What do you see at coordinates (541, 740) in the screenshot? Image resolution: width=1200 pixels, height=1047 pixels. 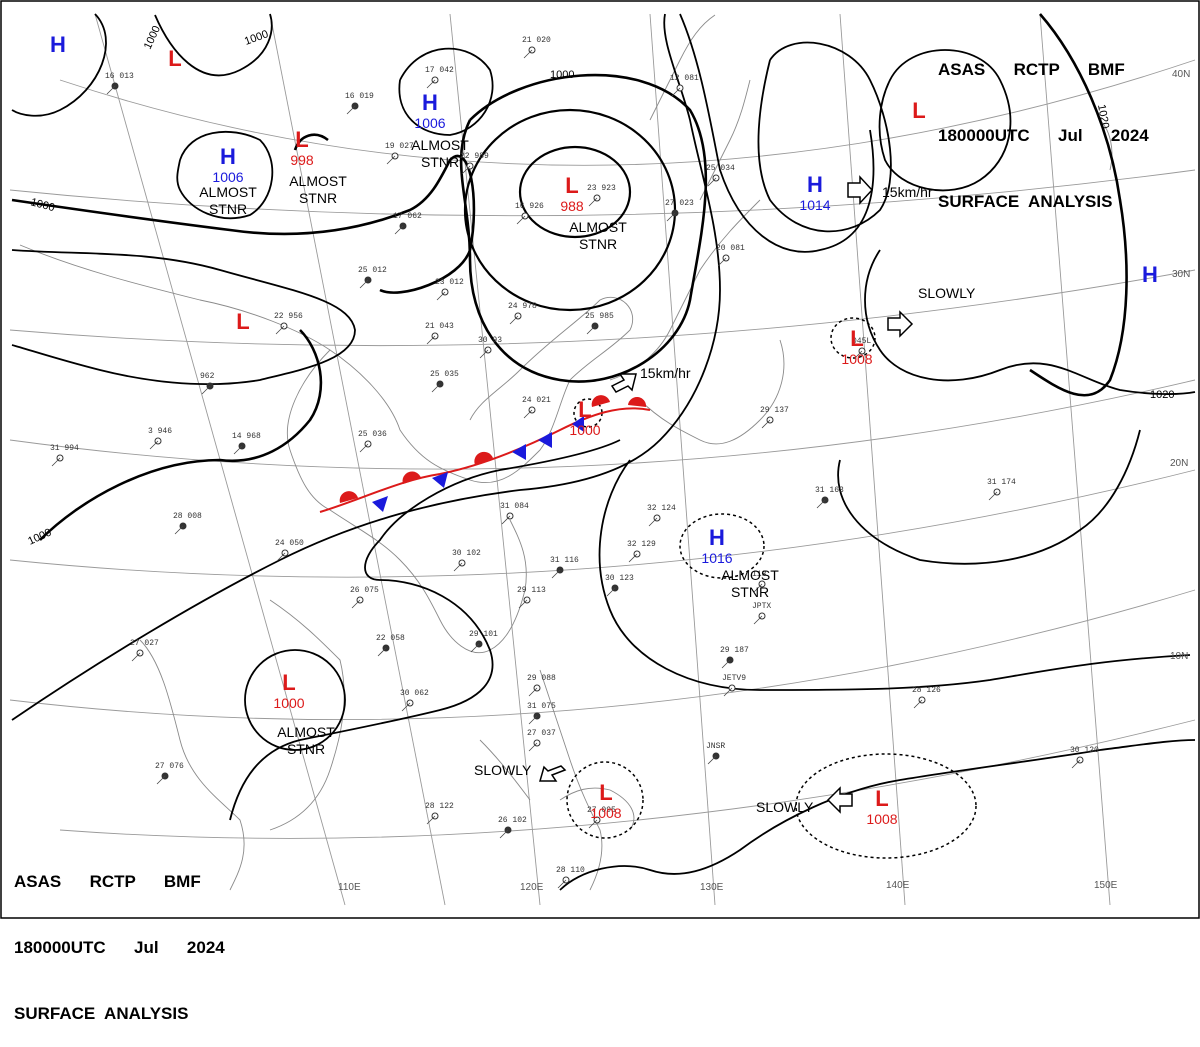 I see `station-plot: 27 037` at bounding box center [541, 740].